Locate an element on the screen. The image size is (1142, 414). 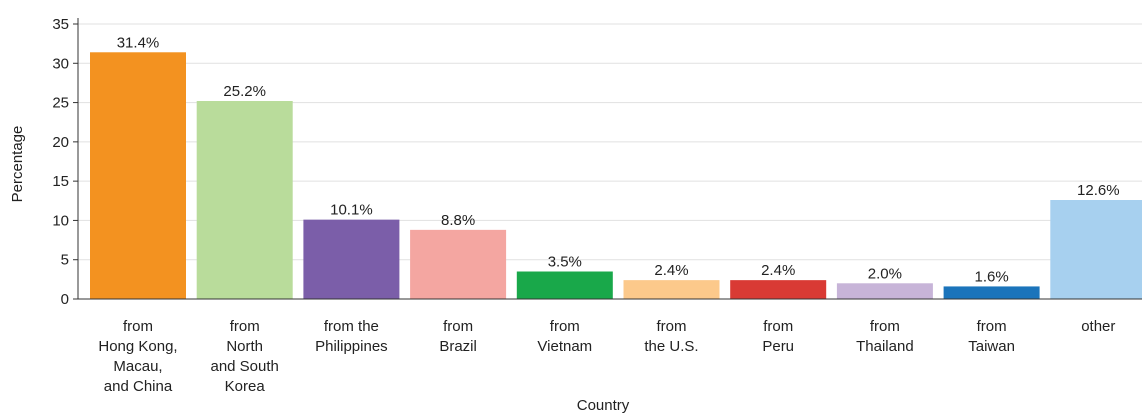
x-tick-label: from Hong Kong, Macau, and China is located at coordinates (137, 356).